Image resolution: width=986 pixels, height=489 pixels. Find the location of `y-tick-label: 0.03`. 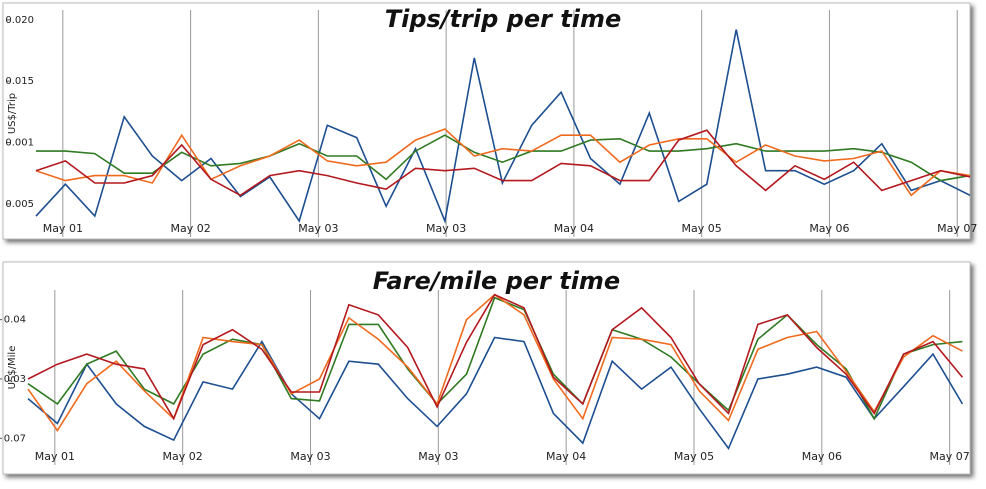

y-tick-label: 0.03 is located at coordinates (15, 379).